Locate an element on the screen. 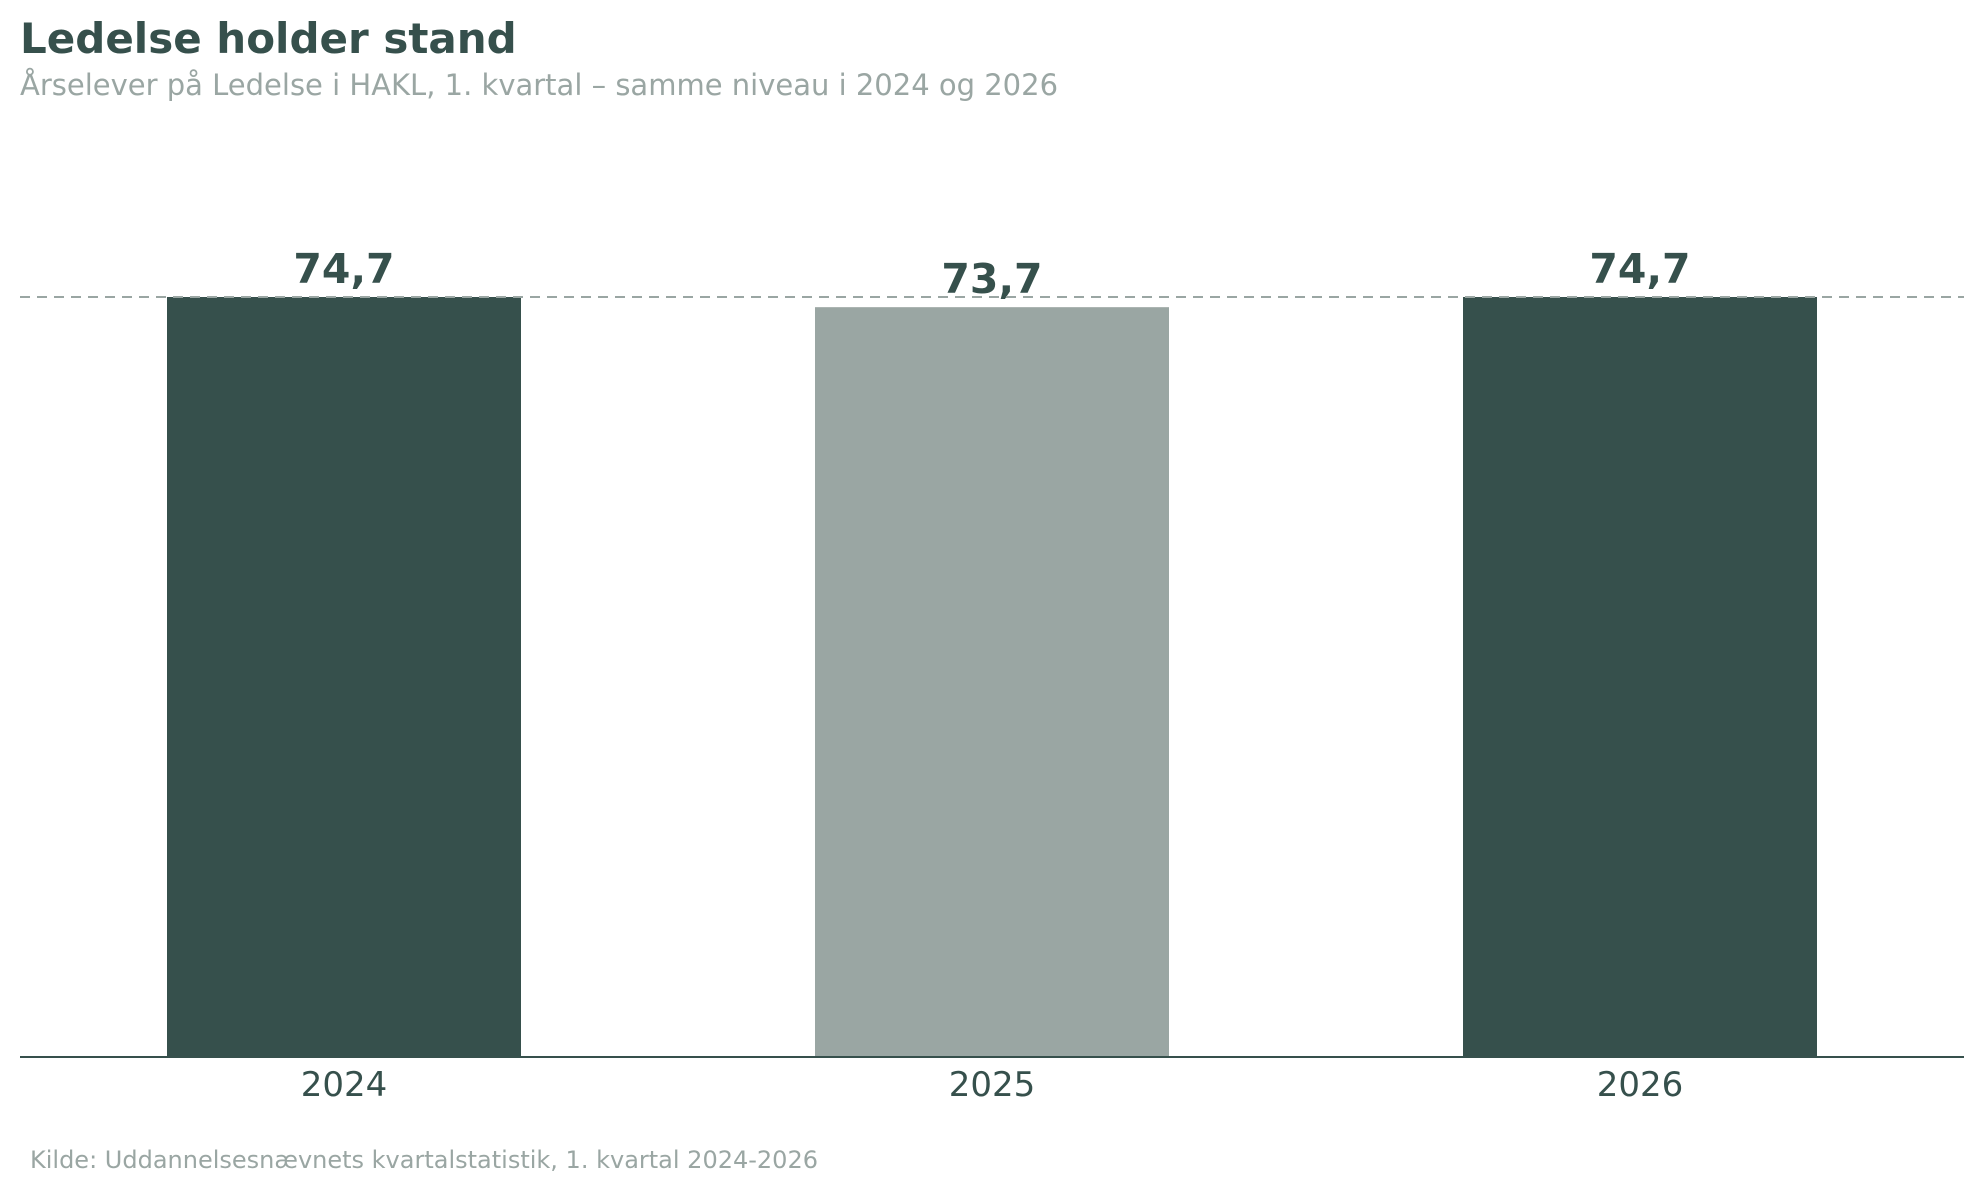  bar-2025 is located at coordinates (992, 682).